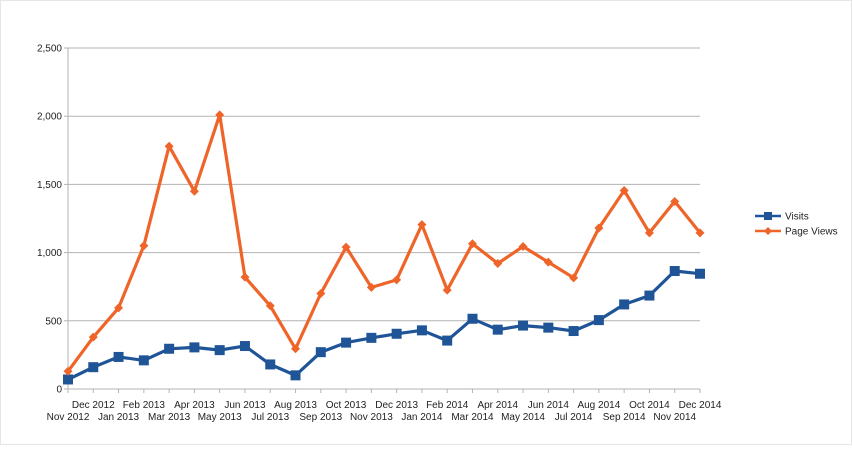 The height and width of the screenshot is (451, 853). I want to click on y-tick-label: 1,500, so click(49, 185).